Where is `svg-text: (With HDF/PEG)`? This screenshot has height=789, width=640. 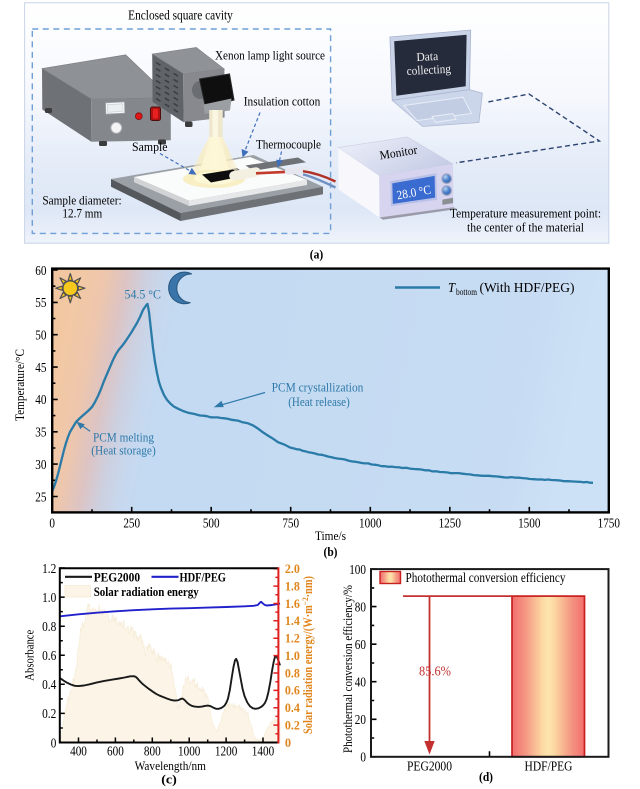
svg-text: (With HDF/PEG) is located at coordinates (527, 287).